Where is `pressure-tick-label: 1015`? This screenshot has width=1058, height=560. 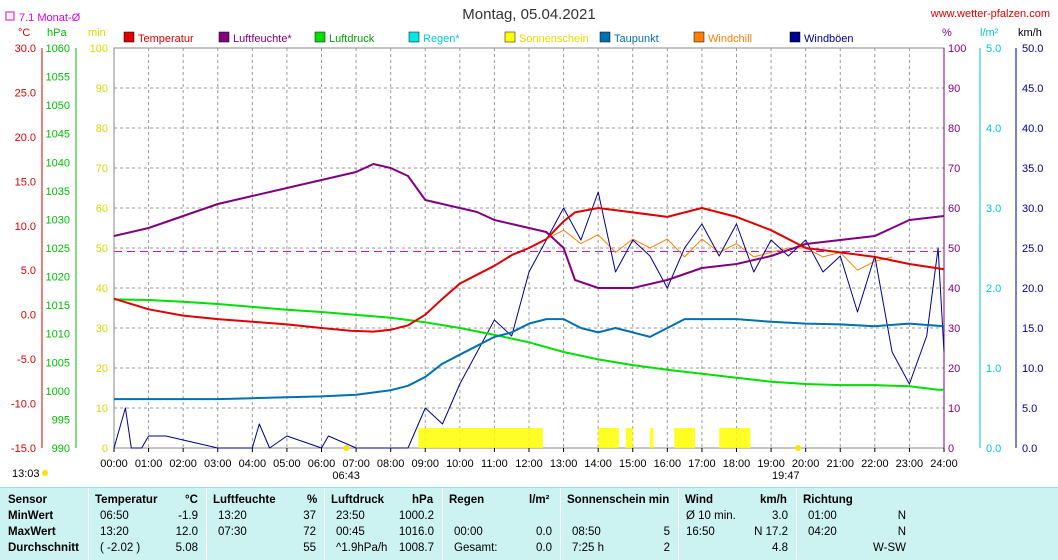 pressure-tick-label: 1015 is located at coordinates (58, 306).